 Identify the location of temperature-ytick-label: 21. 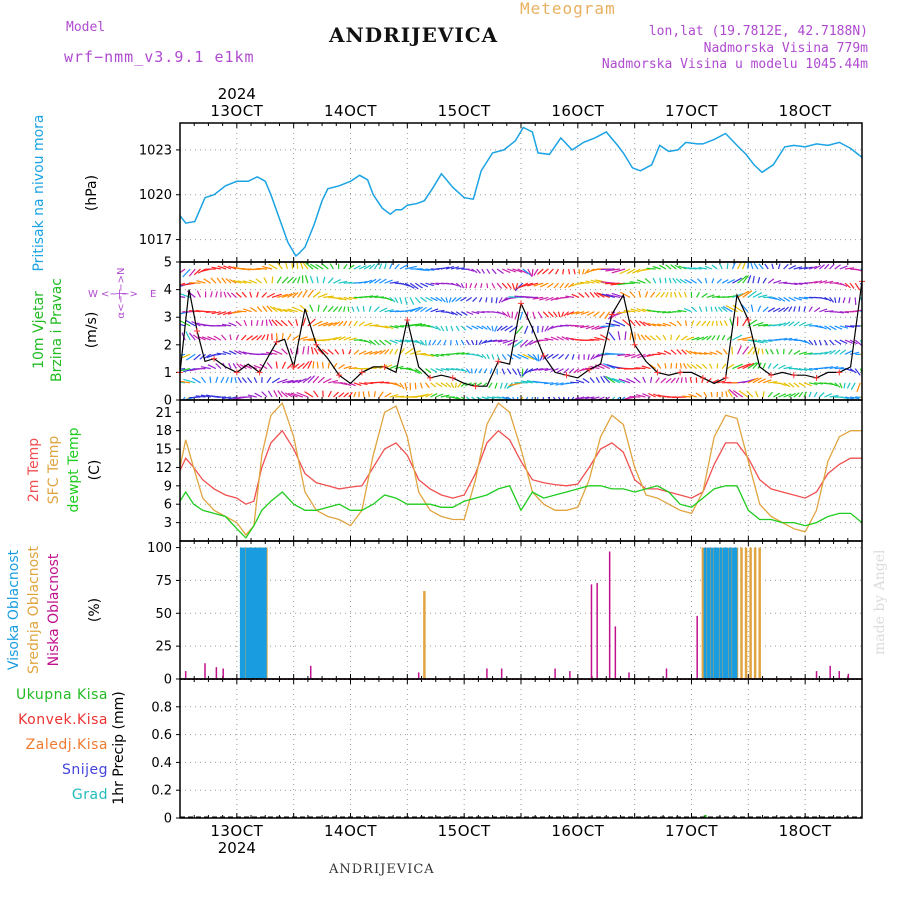
(163, 413).